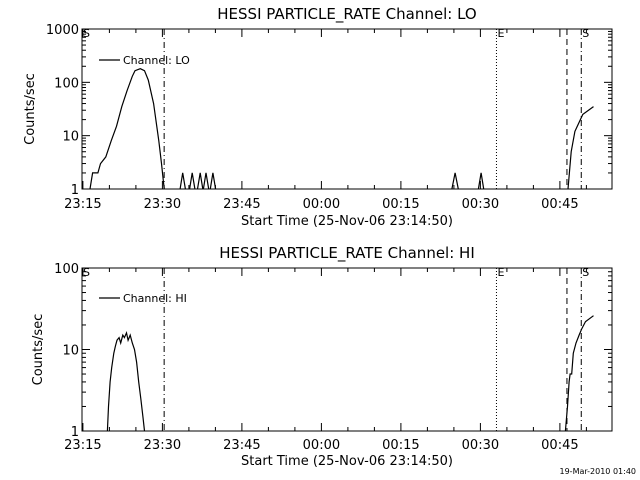 The image size is (640, 480). I want to click on chart-title: HESSI PARTICLE_RATE Channel: HI, so click(347, 253).